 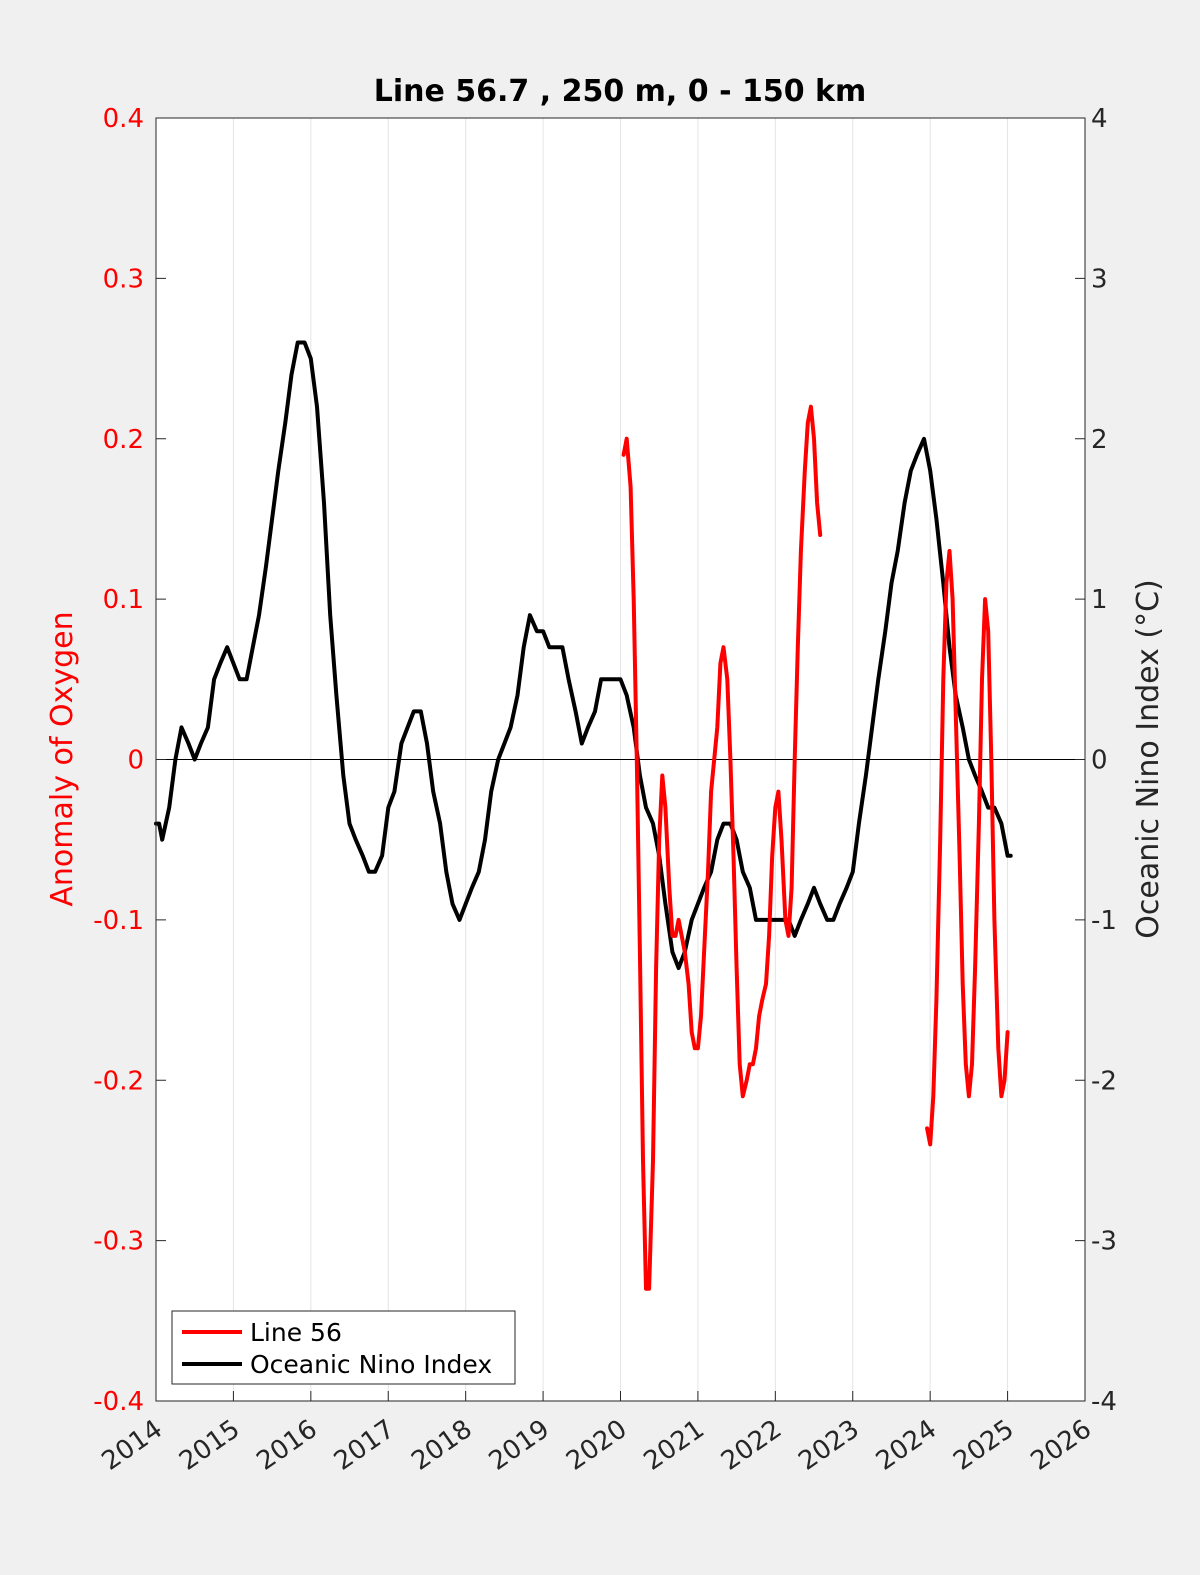 What do you see at coordinates (1104, 921) in the screenshot?
I see `y-right-tick-label--1: -1` at bounding box center [1104, 921].